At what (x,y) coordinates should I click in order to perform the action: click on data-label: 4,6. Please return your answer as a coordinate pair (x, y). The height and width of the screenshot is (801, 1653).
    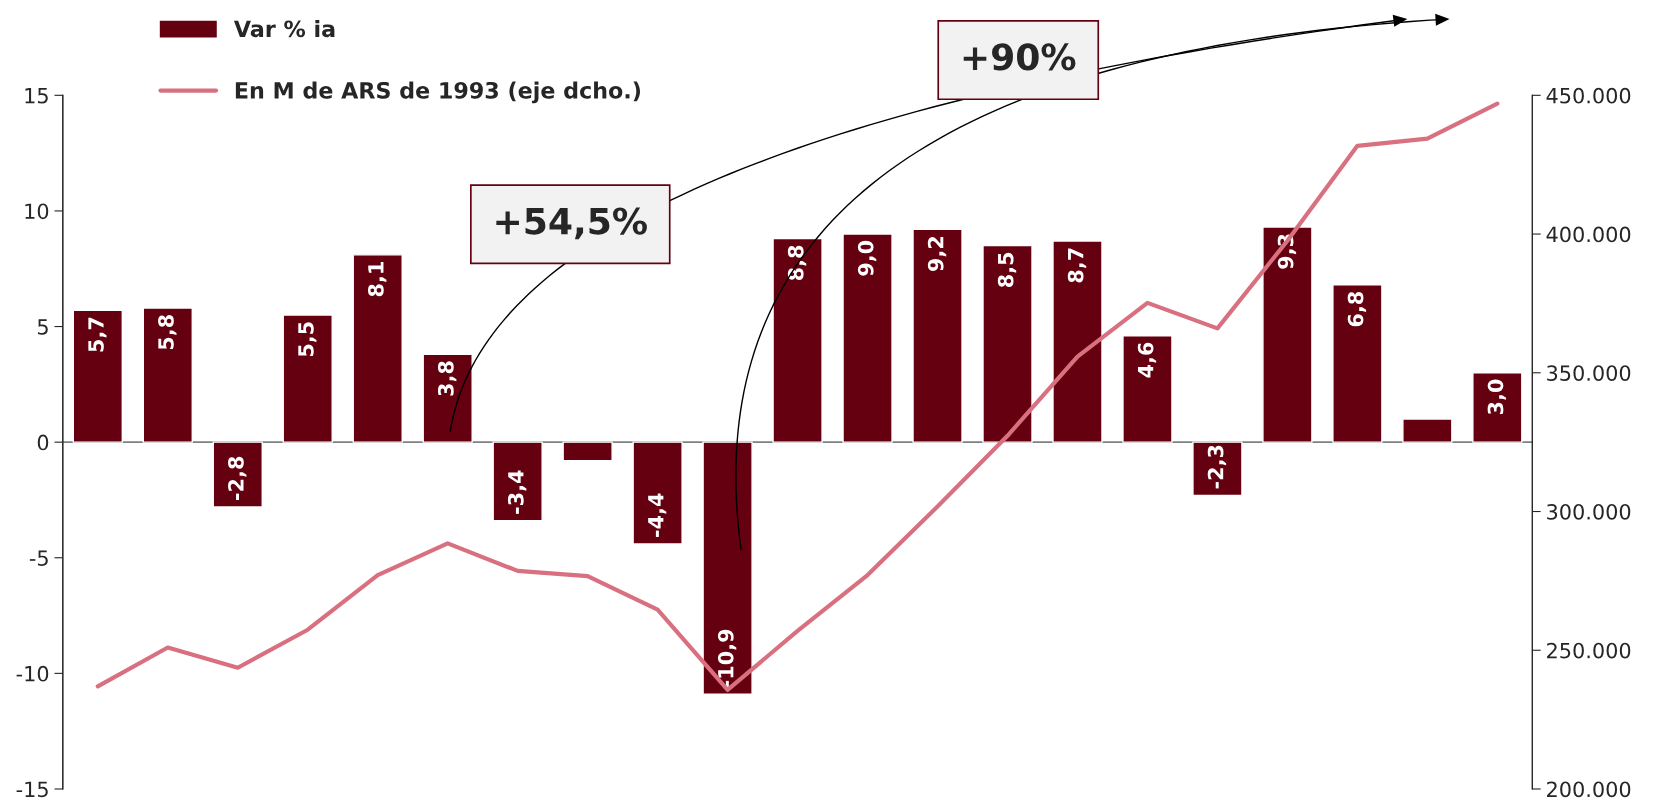
    Looking at the image, I should click on (1147, 360).